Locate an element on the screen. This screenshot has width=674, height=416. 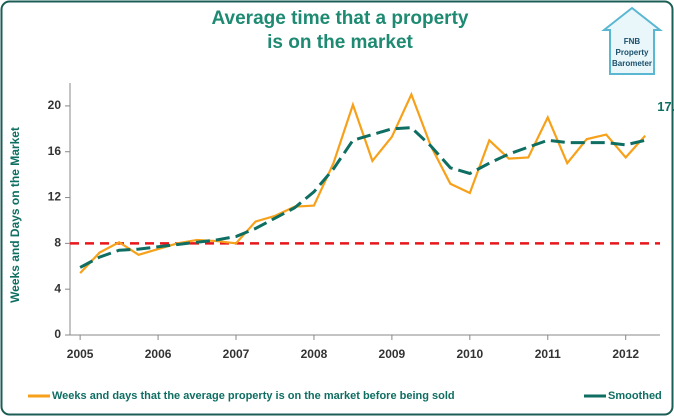
logo-text: Property is located at coordinates (632, 52).